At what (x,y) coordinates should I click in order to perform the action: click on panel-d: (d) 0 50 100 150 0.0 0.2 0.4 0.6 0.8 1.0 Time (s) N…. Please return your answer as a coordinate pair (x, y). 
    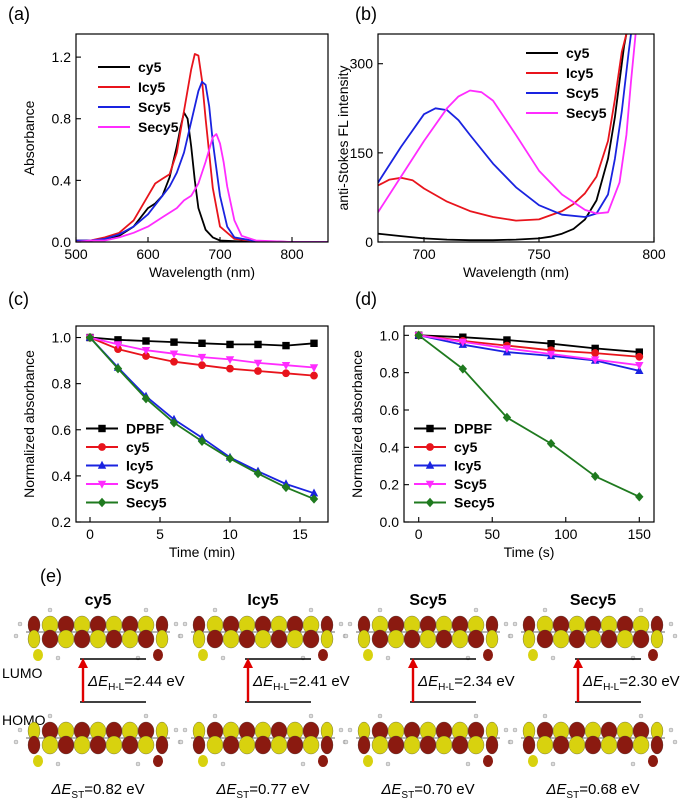
    Looking at the image, I should click on (502, 424).